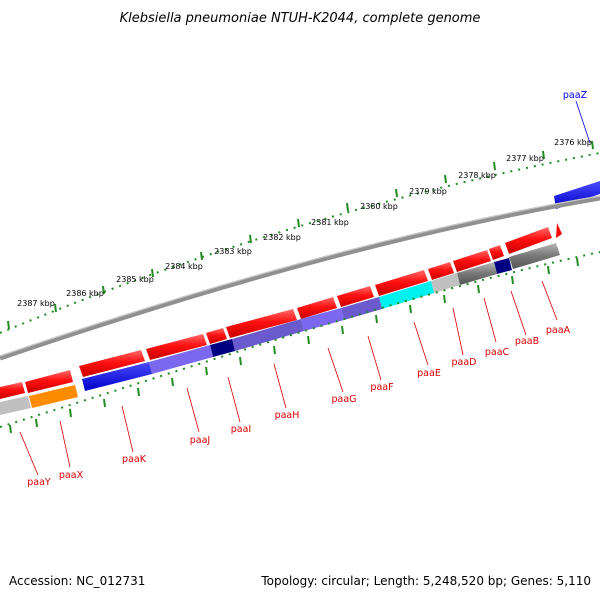 This screenshot has height=600, width=600. I want to click on gene-arrow-paaJ, so click(176, 347).